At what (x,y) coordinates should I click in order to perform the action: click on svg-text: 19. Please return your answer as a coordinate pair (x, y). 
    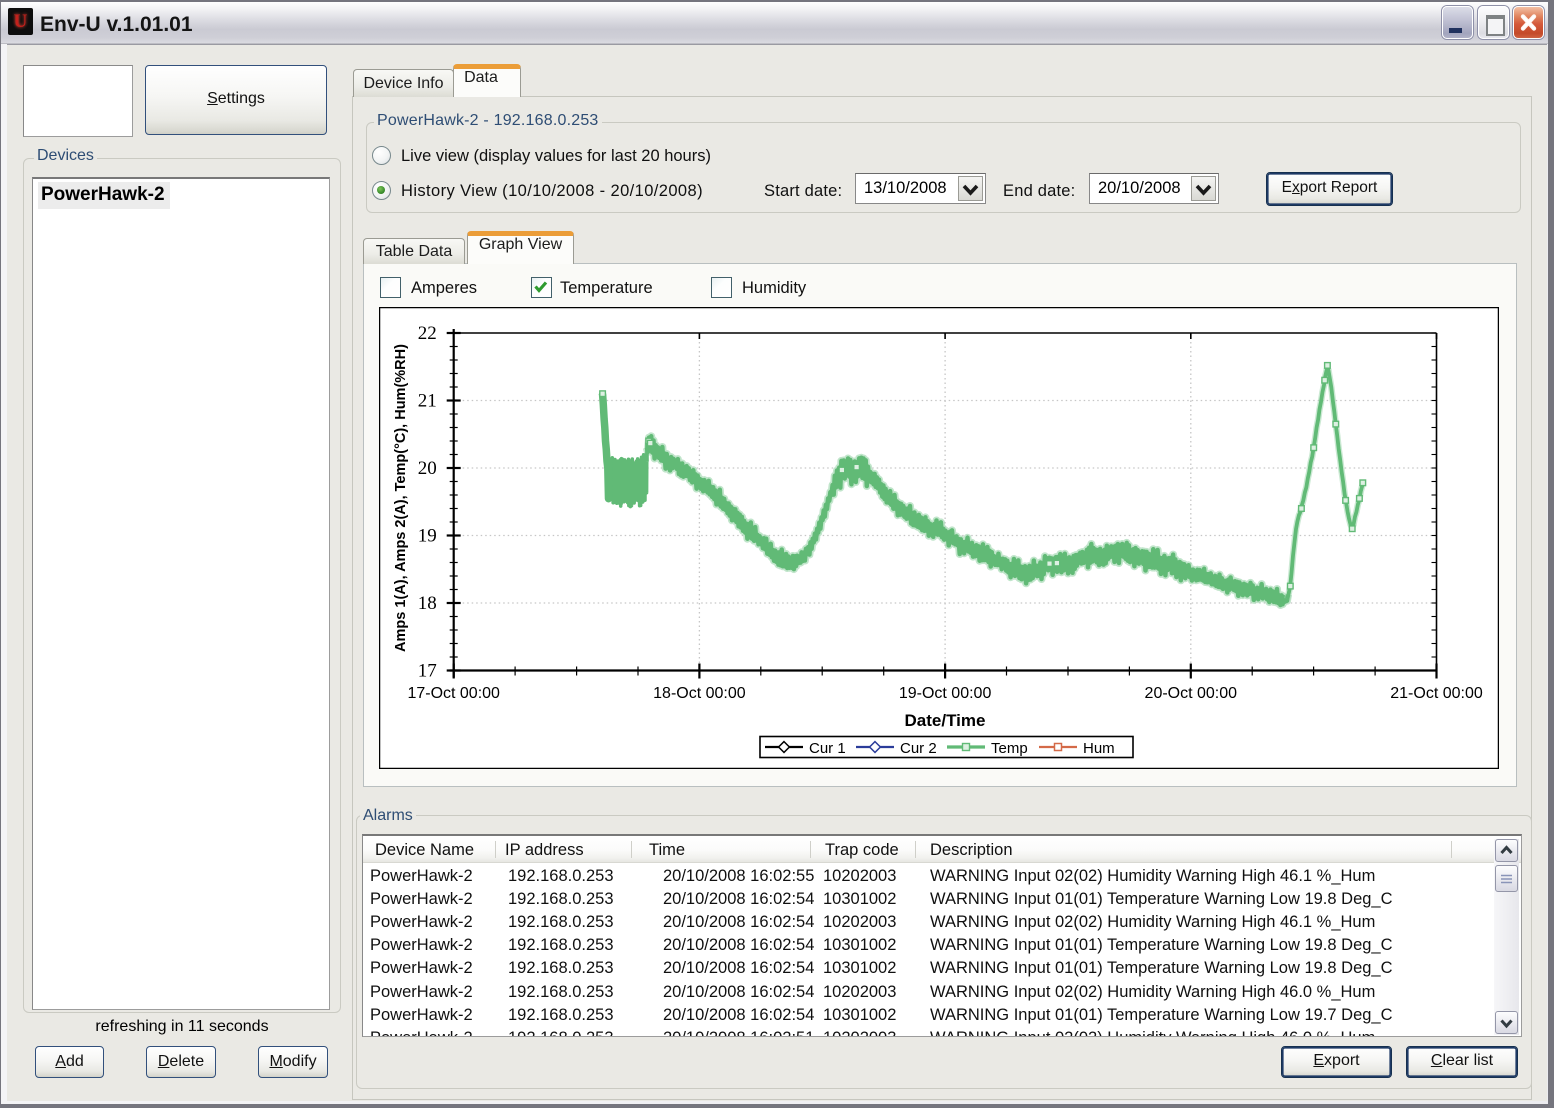
    Looking at the image, I should click on (427, 536).